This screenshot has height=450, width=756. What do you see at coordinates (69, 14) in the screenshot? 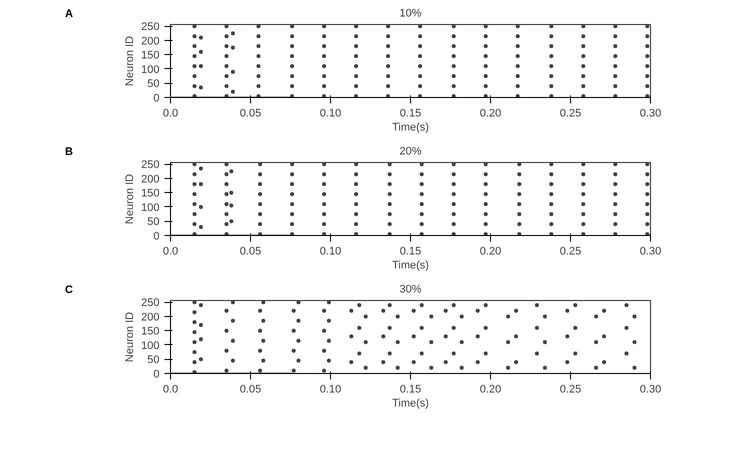
I see `text: A` at bounding box center [69, 14].